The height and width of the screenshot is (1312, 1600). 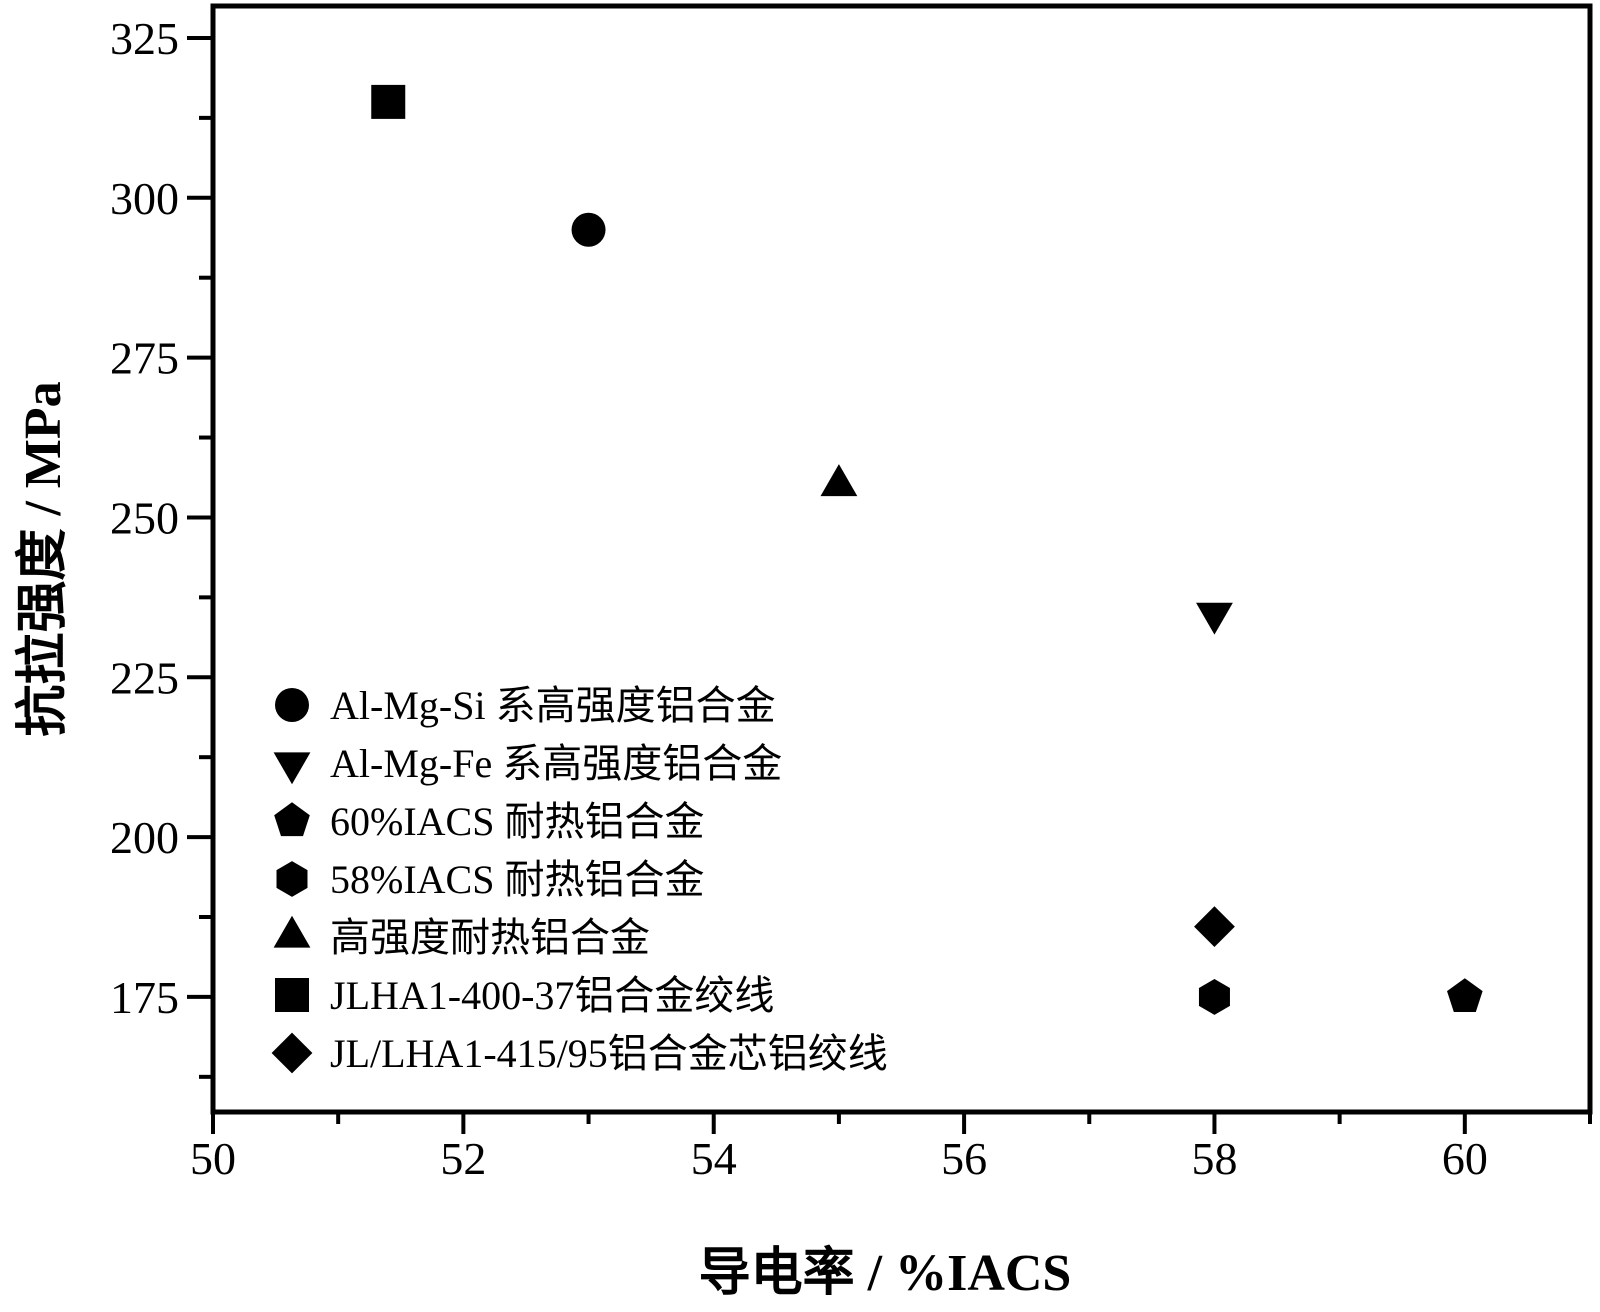 What do you see at coordinates (144, 38) in the screenshot?
I see `y-tick-label: 325` at bounding box center [144, 38].